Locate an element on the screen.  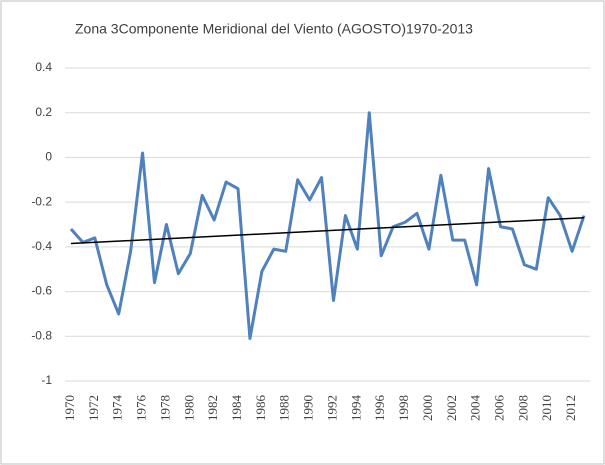
y-tick-label: 0.2 is located at coordinates (43, 112).